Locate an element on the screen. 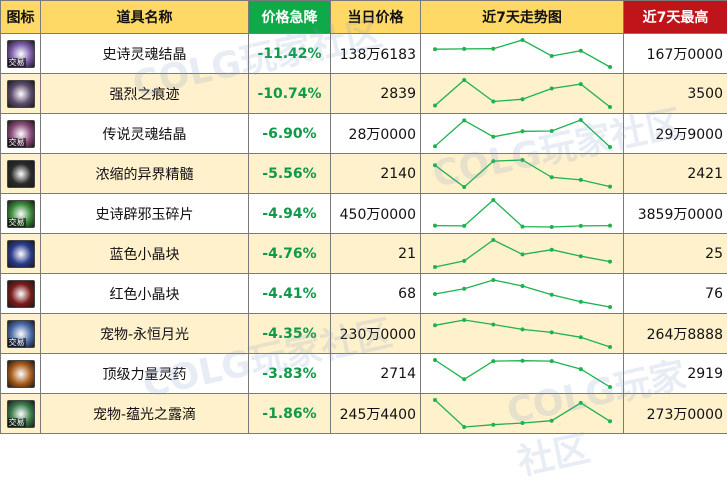 The image size is (727, 485). current-price: 450万0000 is located at coordinates (376, 214).